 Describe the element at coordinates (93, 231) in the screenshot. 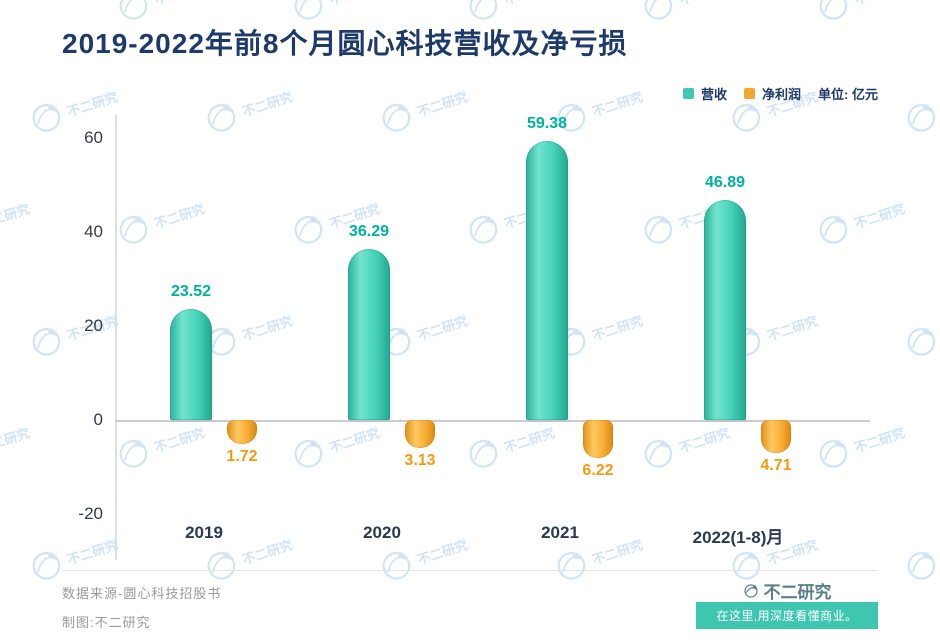

I see `y-tick: 40` at that location.